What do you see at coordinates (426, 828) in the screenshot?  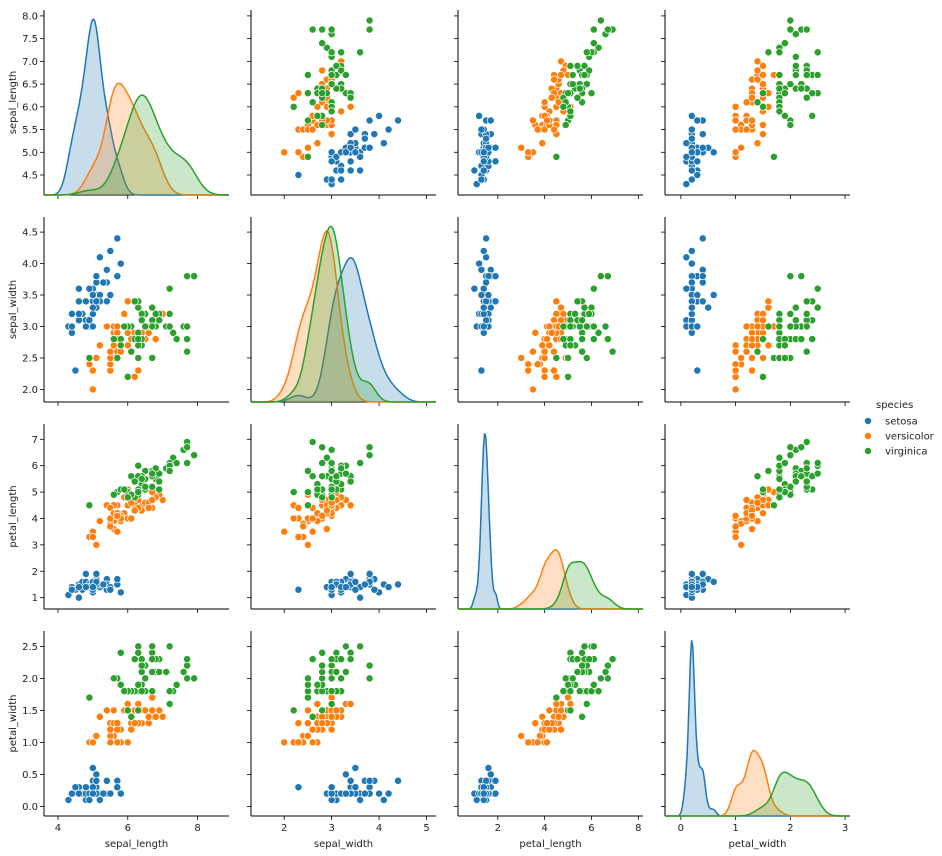 I see `x-tick-label: 5` at bounding box center [426, 828].